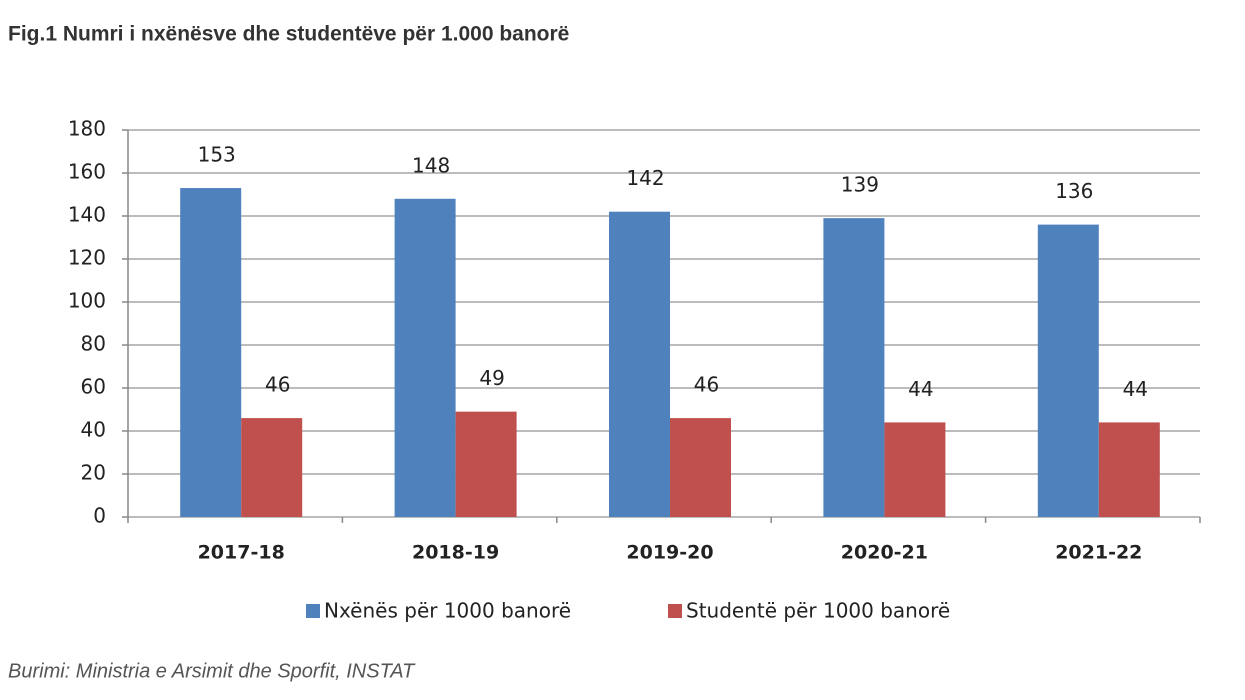 Image resolution: width=1245 pixels, height=700 pixels. What do you see at coordinates (217, 155) in the screenshot?
I see `value-label: 153` at bounding box center [217, 155].